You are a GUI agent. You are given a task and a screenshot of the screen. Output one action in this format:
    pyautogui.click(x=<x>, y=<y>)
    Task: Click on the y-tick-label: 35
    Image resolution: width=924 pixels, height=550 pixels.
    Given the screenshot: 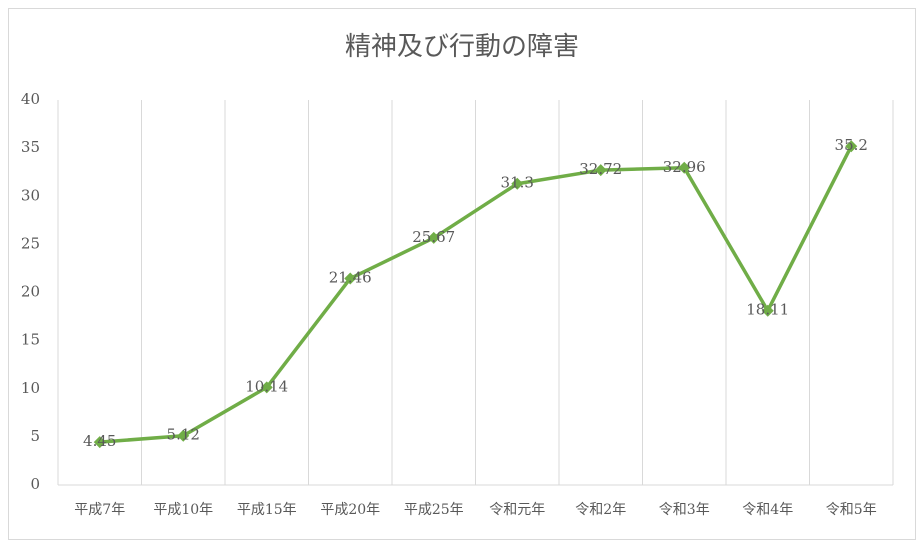 What is the action you would take?
    pyautogui.click(x=30, y=147)
    